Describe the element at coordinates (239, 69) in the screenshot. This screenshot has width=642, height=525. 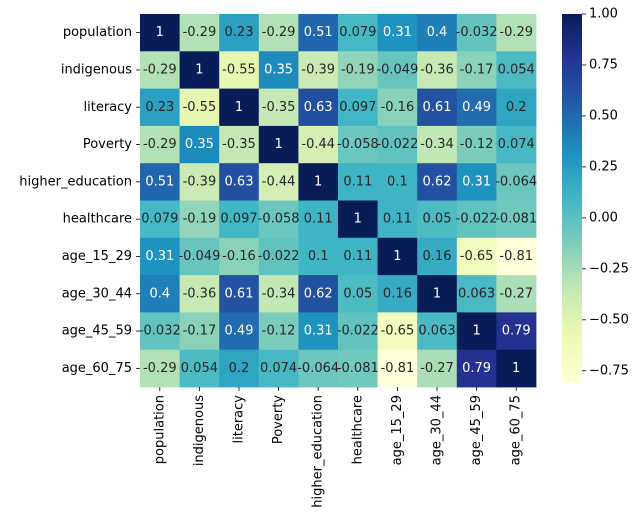
I see `cell-annotation: -0.55` at that location.